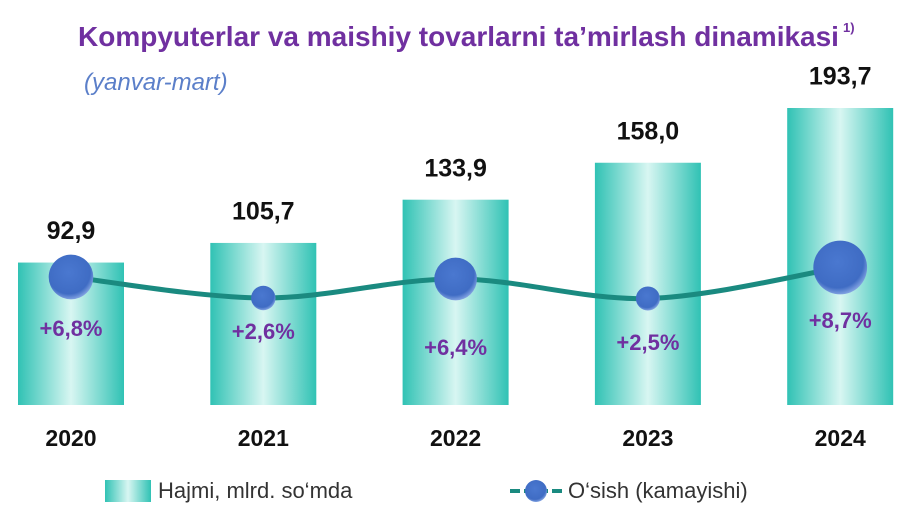 The image size is (912, 530). Describe the element at coordinates (255, 490) in the screenshot. I see `legend-label: Hajmi, mlrd. so‘mda` at that location.